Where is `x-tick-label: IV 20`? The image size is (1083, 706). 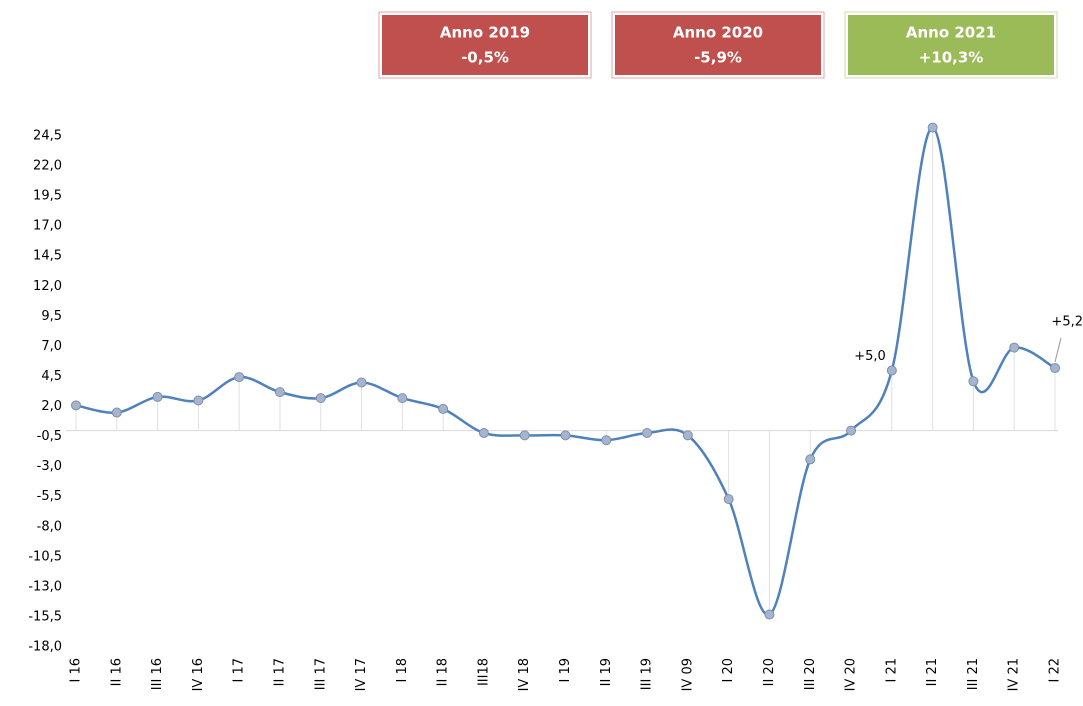
x-tick-label: IV 20 is located at coordinates (851, 674).